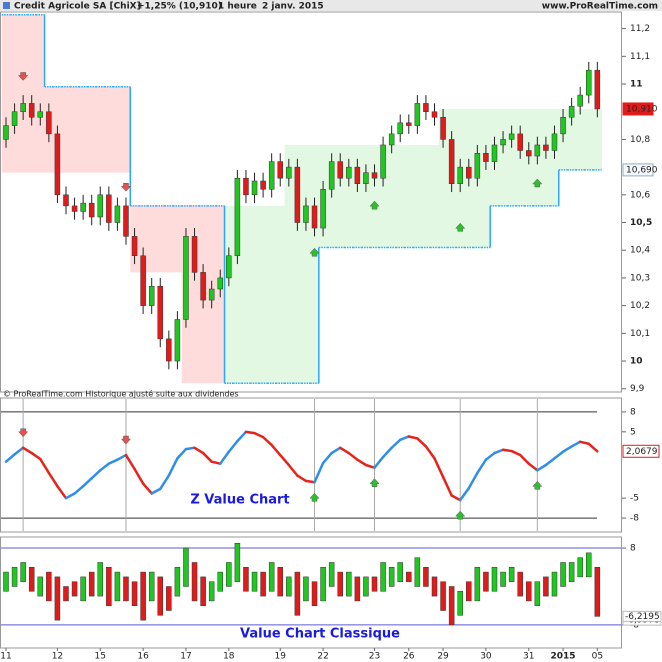 The width and height of the screenshot is (662, 662). What do you see at coordinates (229, 657) in the screenshot?
I see `x-tick-label: 18` at bounding box center [229, 657].